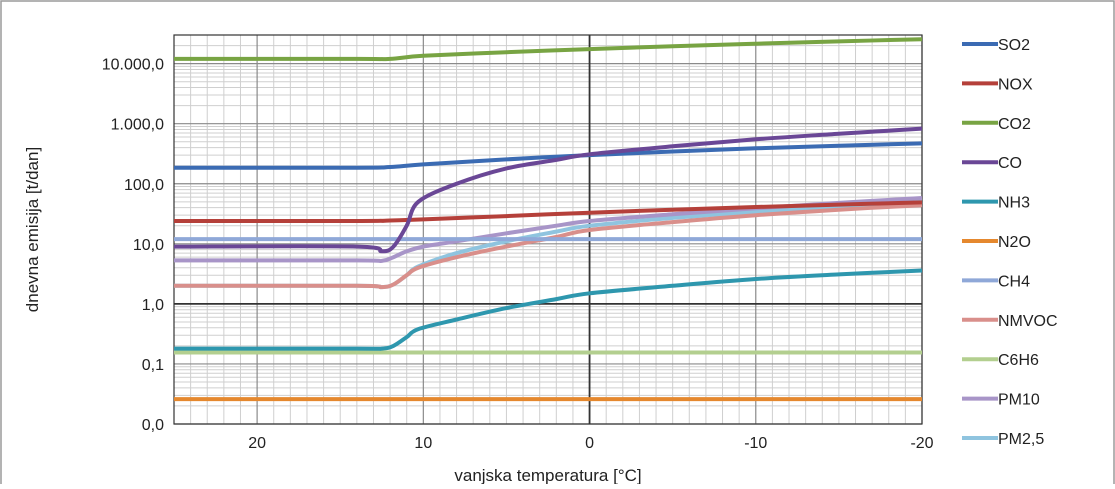 The image size is (1115, 489). Describe the element at coordinates (153, 425) in the screenshot. I see `y-tick-label: 0,0` at that location.